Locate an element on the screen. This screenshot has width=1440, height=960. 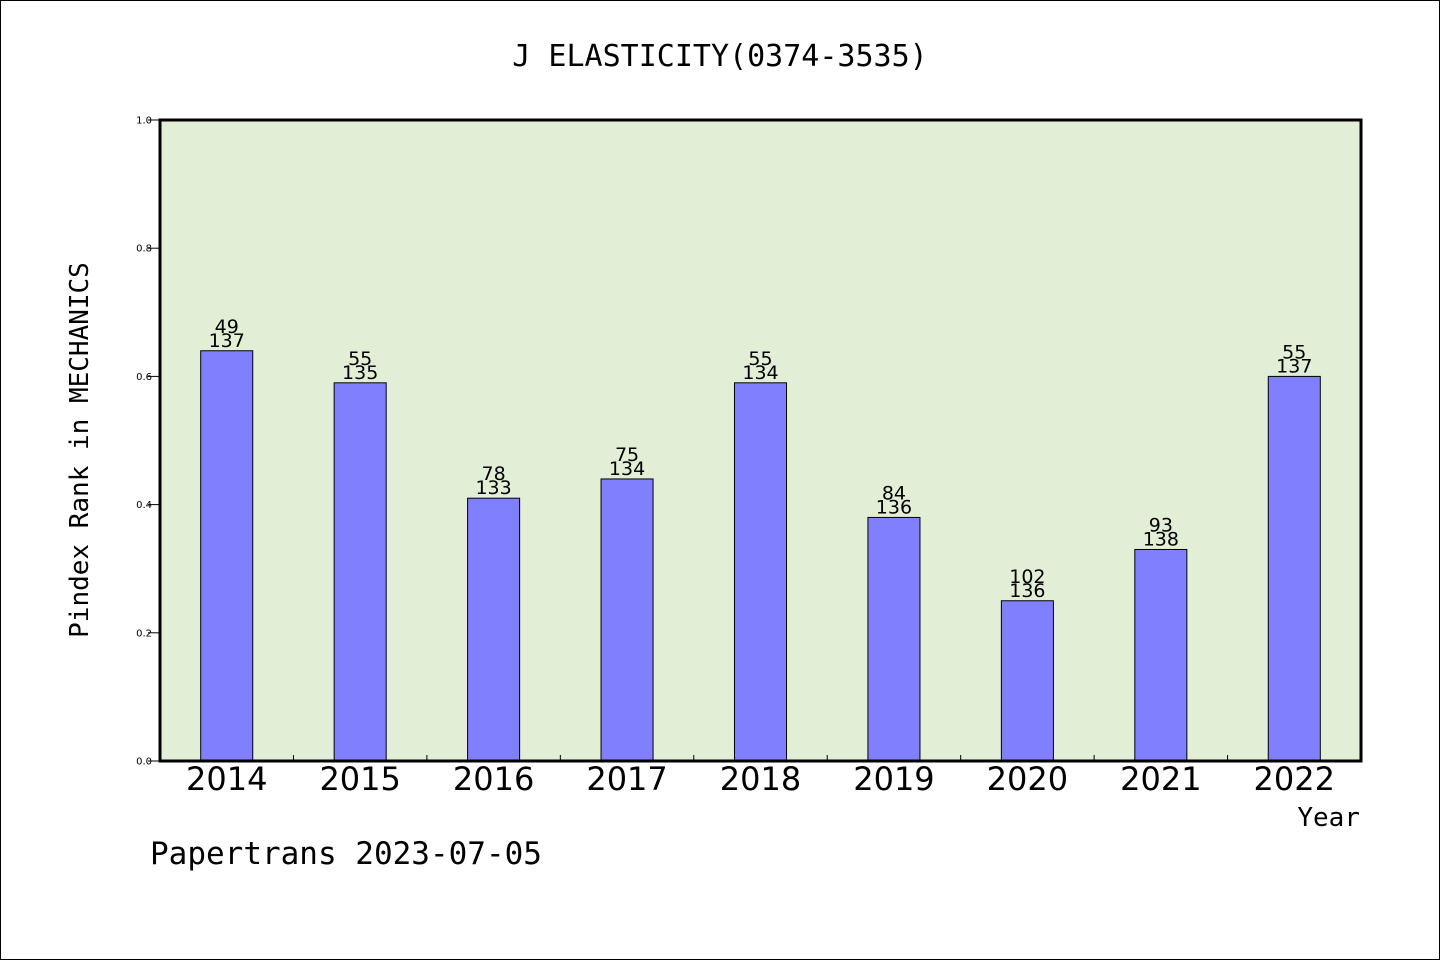
bar-rank-label: 49 is located at coordinates (227, 327).